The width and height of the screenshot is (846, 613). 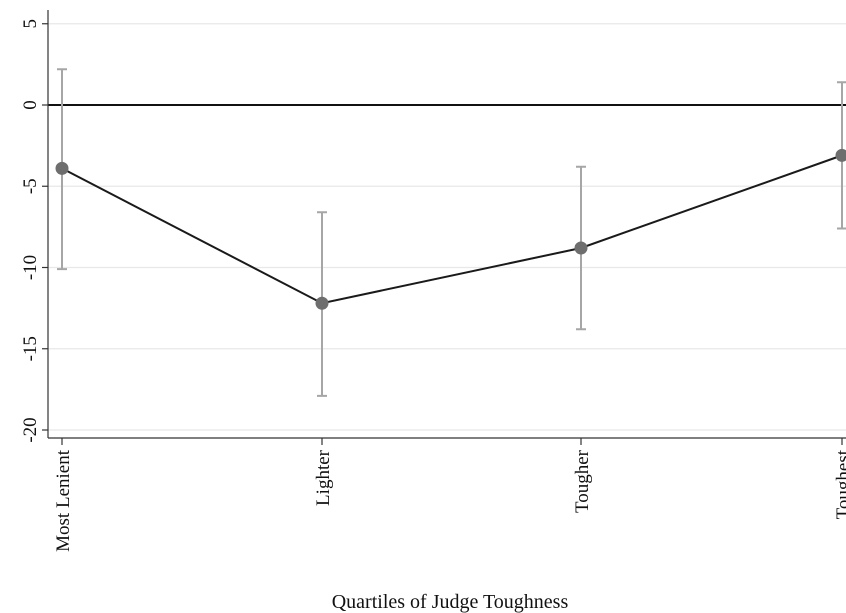 What do you see at coordinates (30, 186) in the screenshot?
I see `y-tick-label: -5` at bounding box center [30, 186].